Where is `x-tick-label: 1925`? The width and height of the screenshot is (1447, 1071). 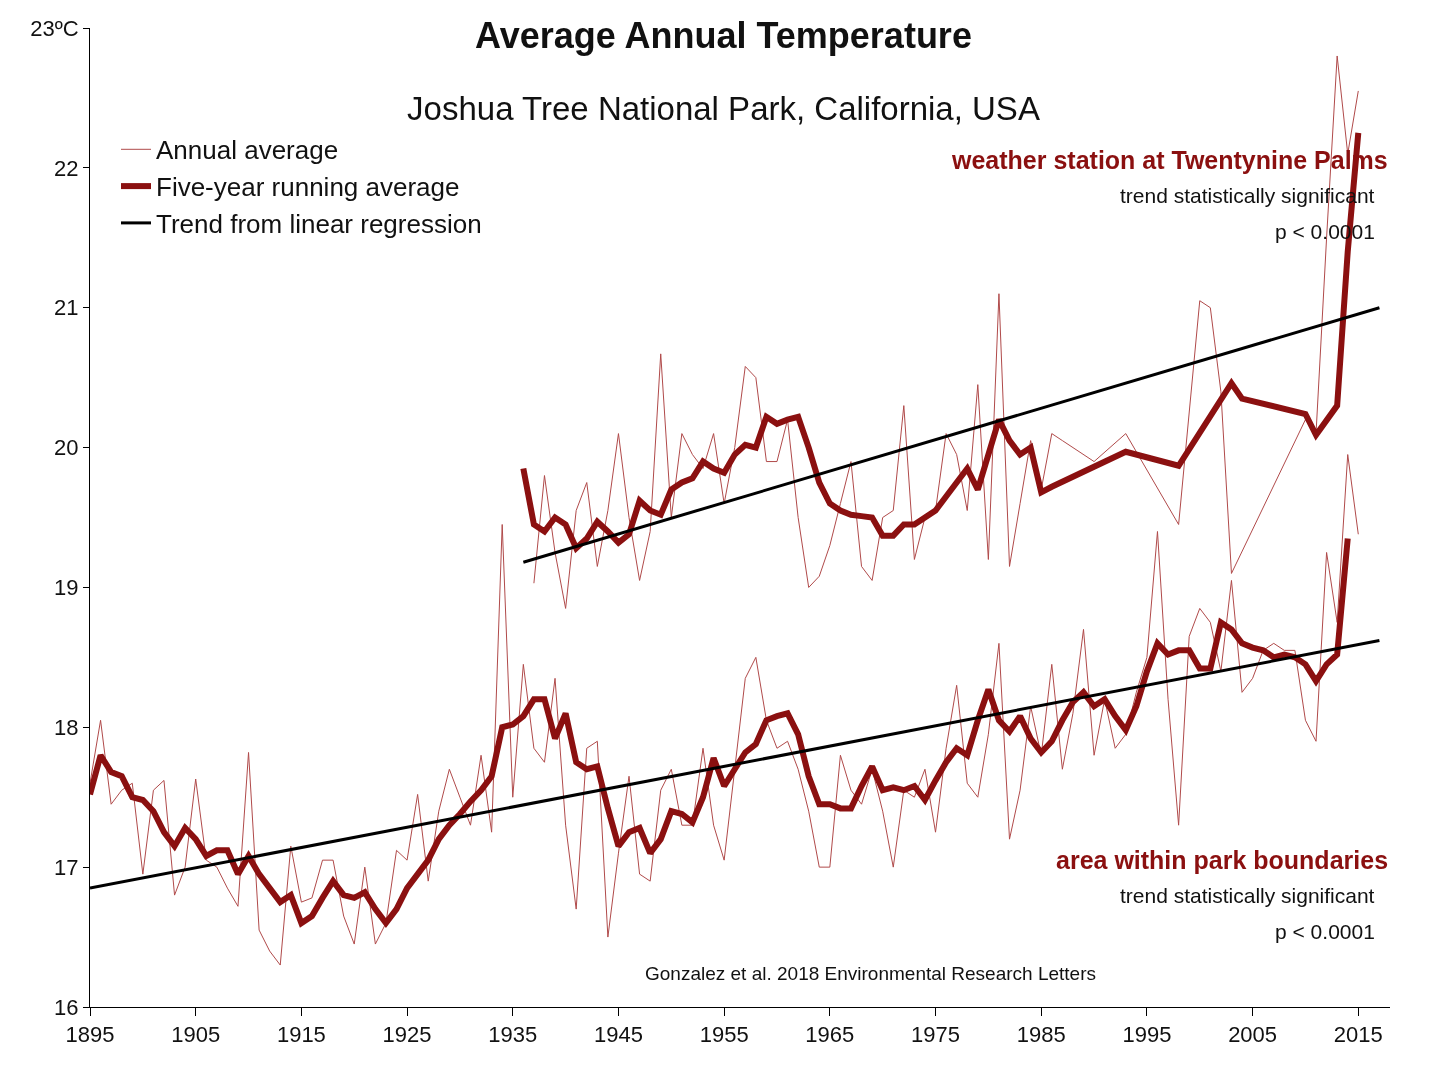
x-tick-label: 1925 is located at coordinates (407, 1035).